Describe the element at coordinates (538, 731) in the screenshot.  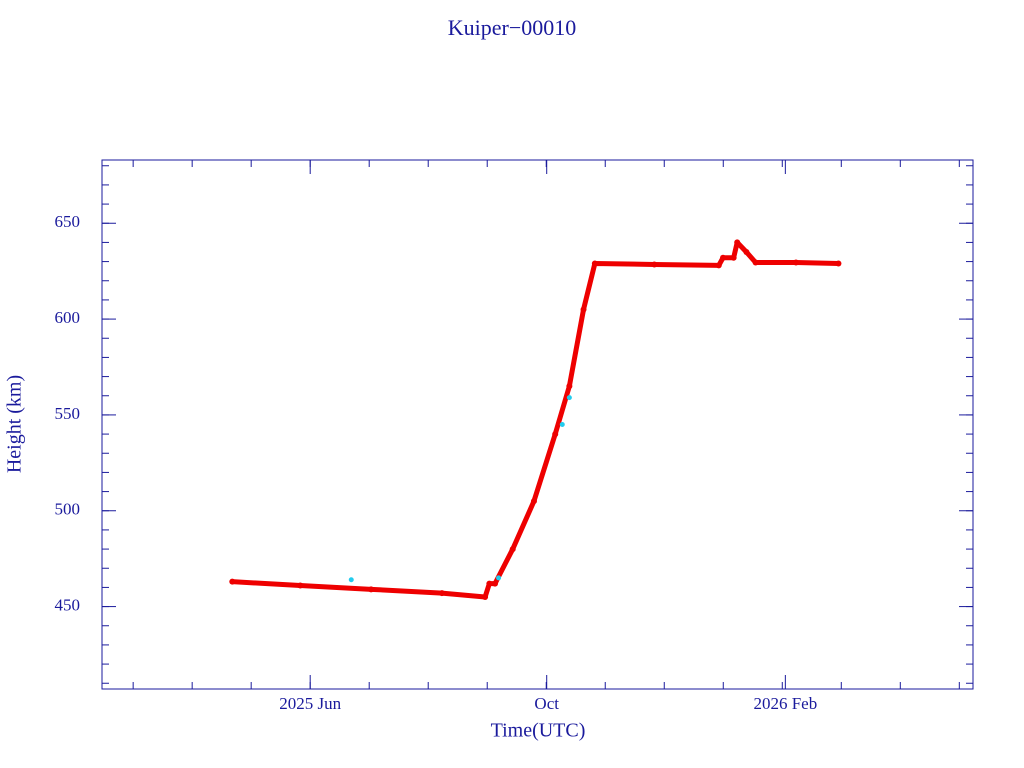
I see `x-axis-label: Time(UTC)` at that location.